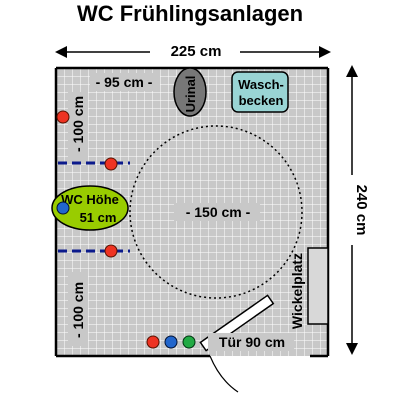 Image resolution: width=400 pixels, height=400 pixels. I want to click on changing-table-label: Wickelplatz, so click(297, 291).